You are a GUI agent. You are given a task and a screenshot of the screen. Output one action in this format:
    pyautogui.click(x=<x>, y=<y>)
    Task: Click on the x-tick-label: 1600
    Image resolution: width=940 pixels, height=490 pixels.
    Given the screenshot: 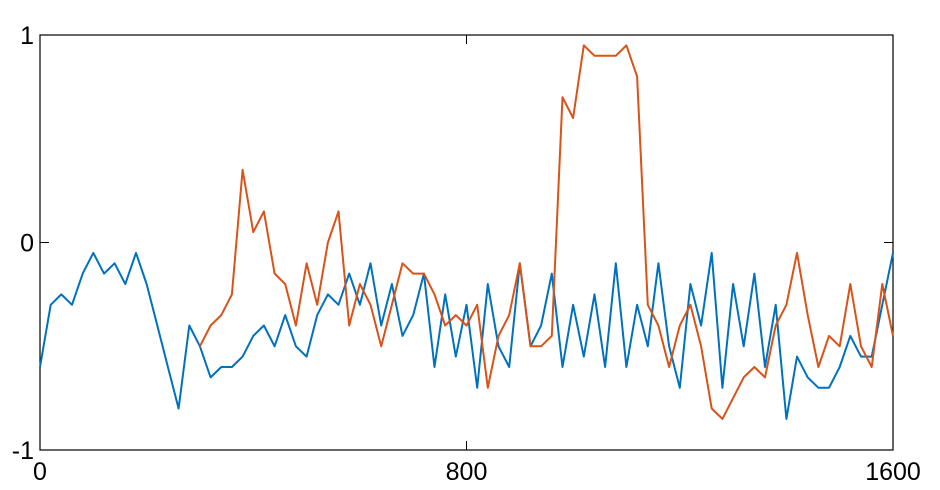 What is the action you would take?
    pyautogui.click(x=893, y=472)
    